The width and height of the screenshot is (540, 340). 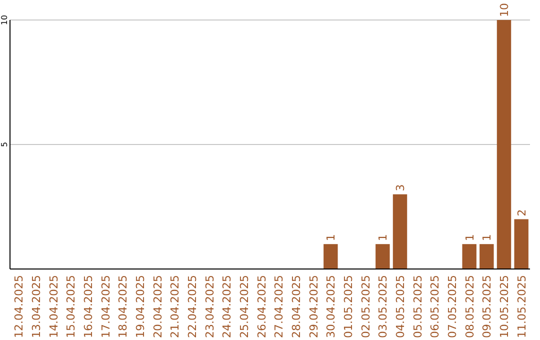 What do you see at coordinates (88, 306) in the screenshot?
I see `x-tick-label: 16.04.2025` at bounding box center [88, 306].